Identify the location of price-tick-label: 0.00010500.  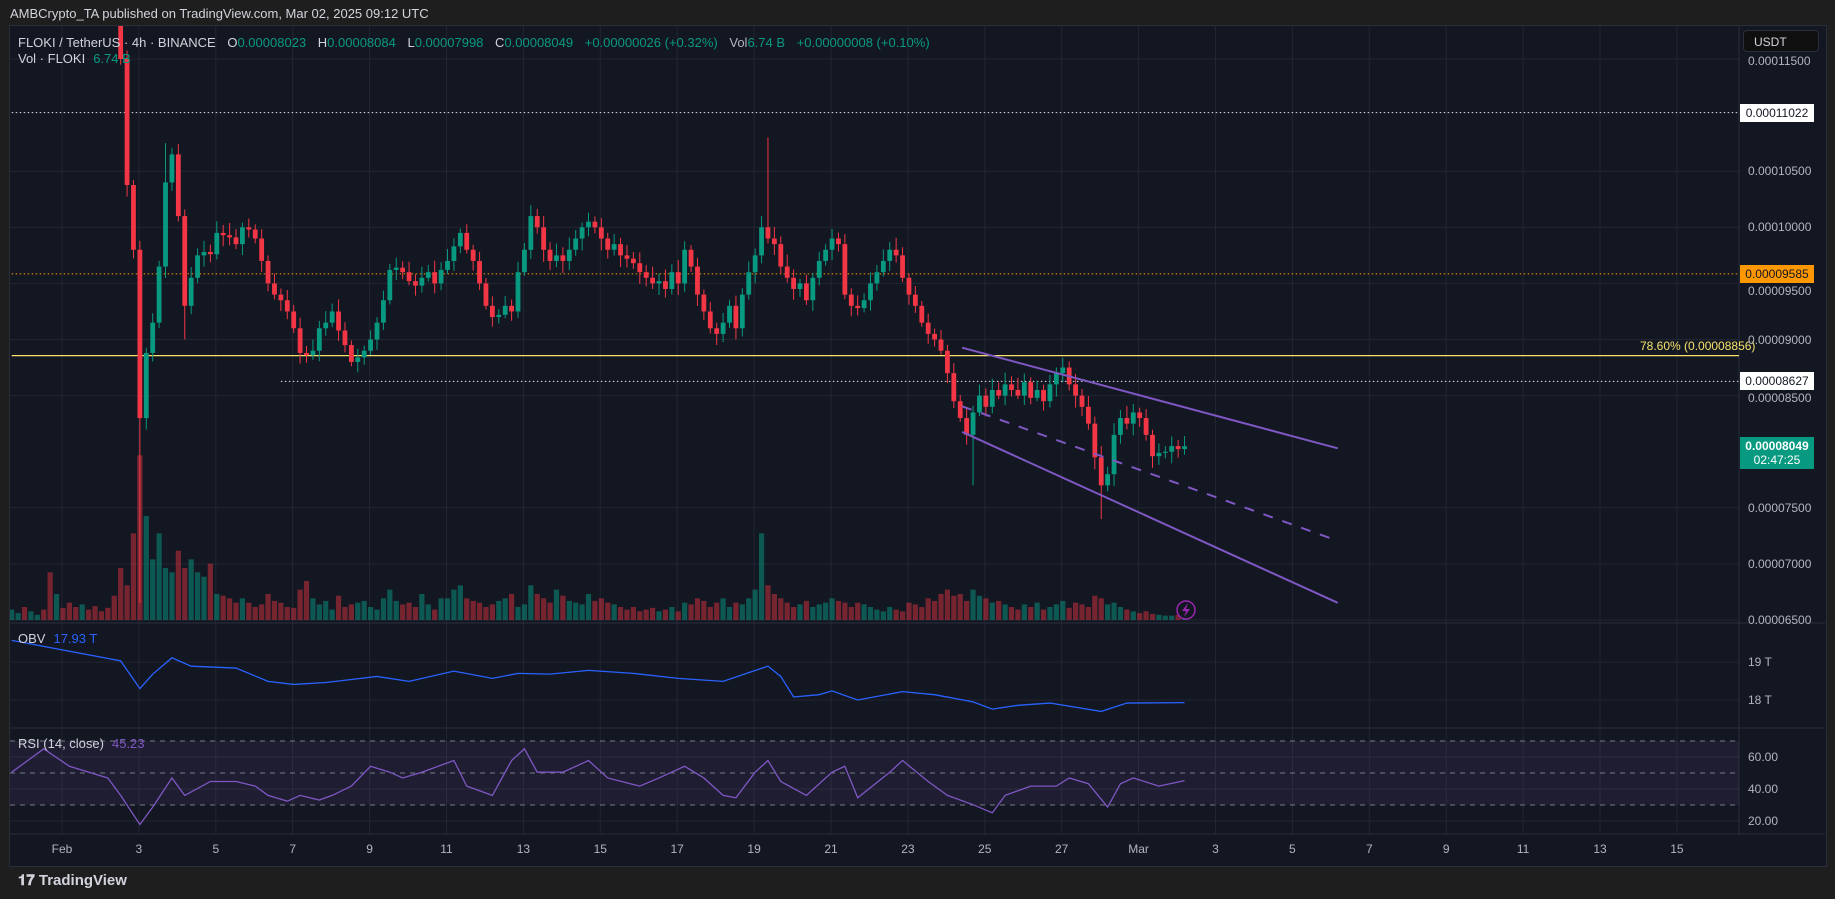
(1780, 171).